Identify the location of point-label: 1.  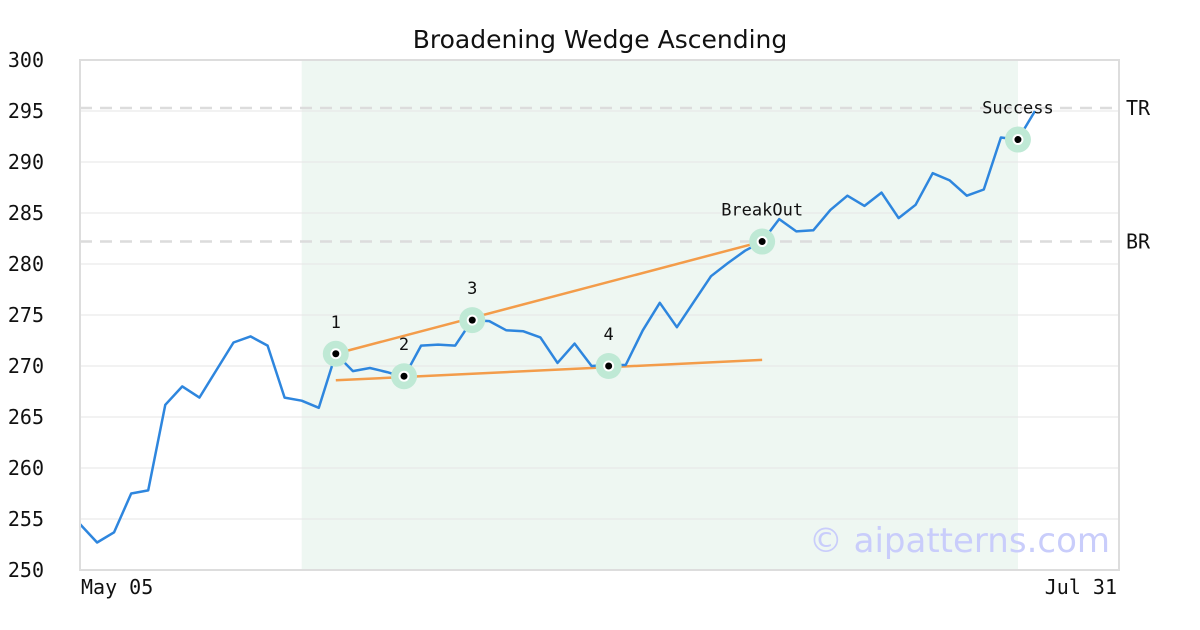
(336, 323).